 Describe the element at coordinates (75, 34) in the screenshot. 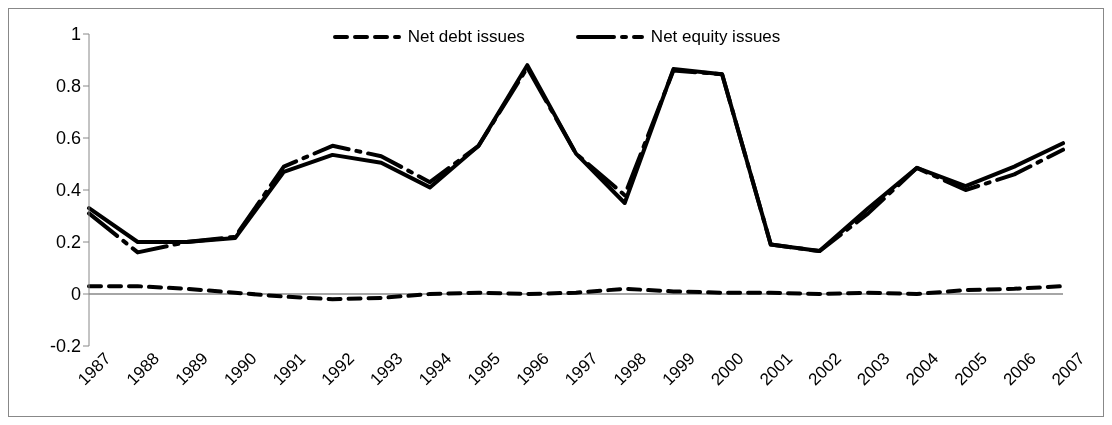

I see `y-tick-label: 1` at that location.